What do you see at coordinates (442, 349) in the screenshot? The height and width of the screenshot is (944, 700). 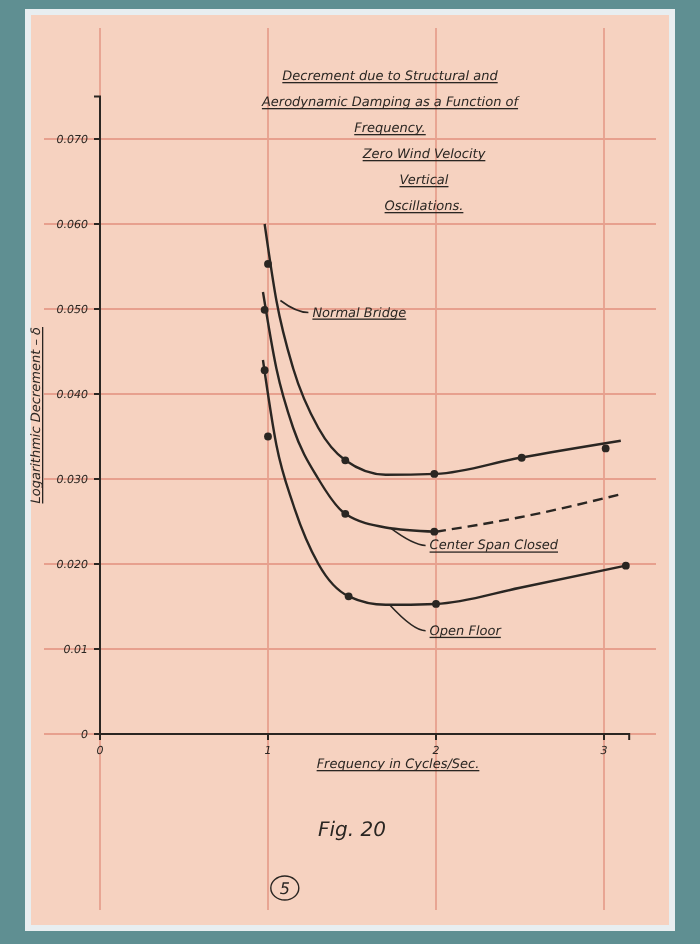 I see `line-series` at bounding box center [442, 349].